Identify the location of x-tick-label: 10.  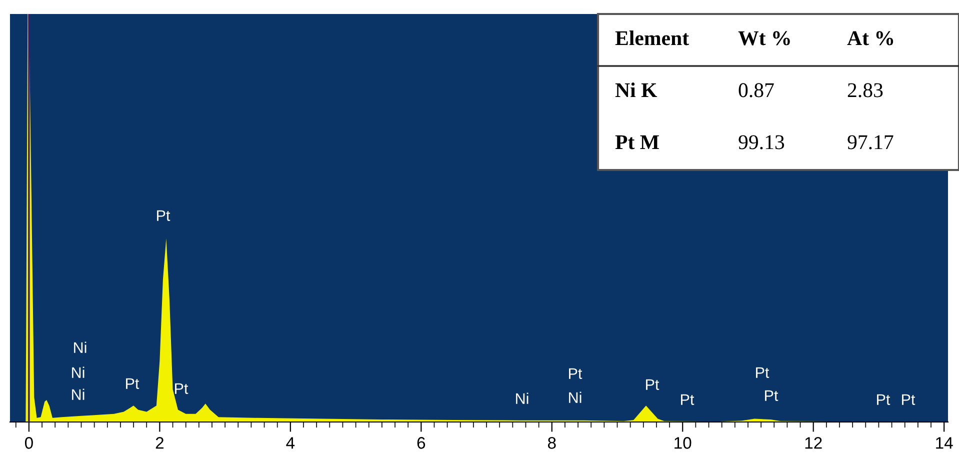
(683, 443).